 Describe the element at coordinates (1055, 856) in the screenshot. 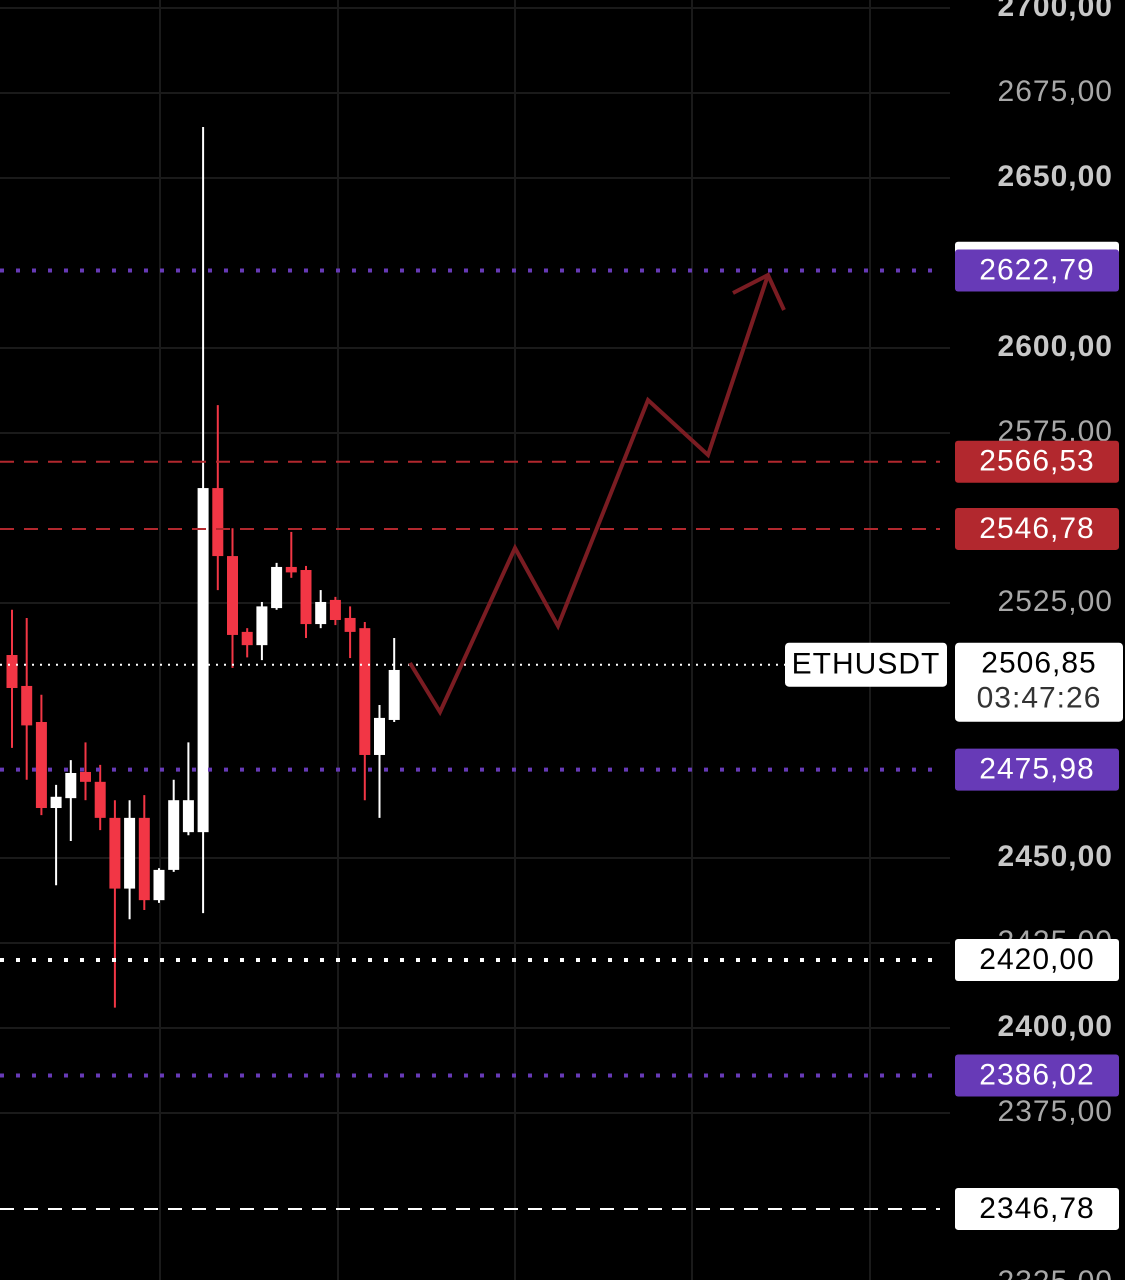

I see `y-tick-label: 2450,00` at that location.